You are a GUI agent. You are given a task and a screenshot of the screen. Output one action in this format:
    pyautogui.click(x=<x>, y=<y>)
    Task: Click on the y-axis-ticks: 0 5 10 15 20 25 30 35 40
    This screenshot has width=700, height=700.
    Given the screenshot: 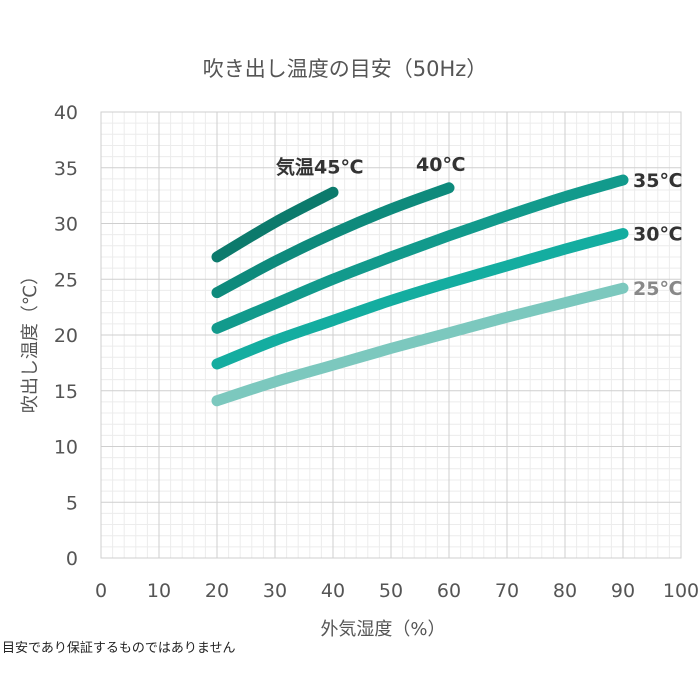 What is the action you would take?
    pyautogui.click(x=66, y=336)
    